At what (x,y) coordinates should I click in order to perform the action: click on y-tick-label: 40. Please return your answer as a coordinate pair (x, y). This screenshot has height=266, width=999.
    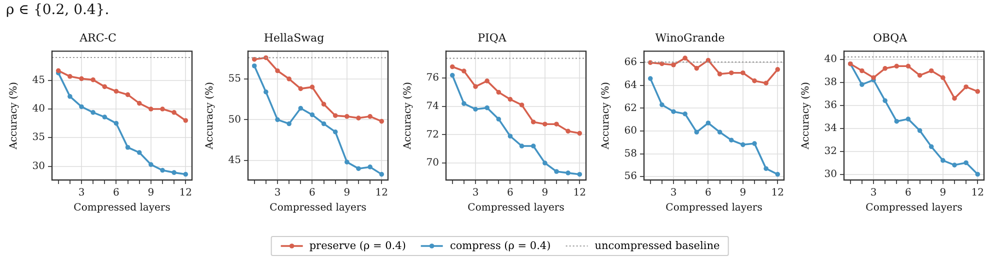
    Looking at the image, I should click on (38, 109).